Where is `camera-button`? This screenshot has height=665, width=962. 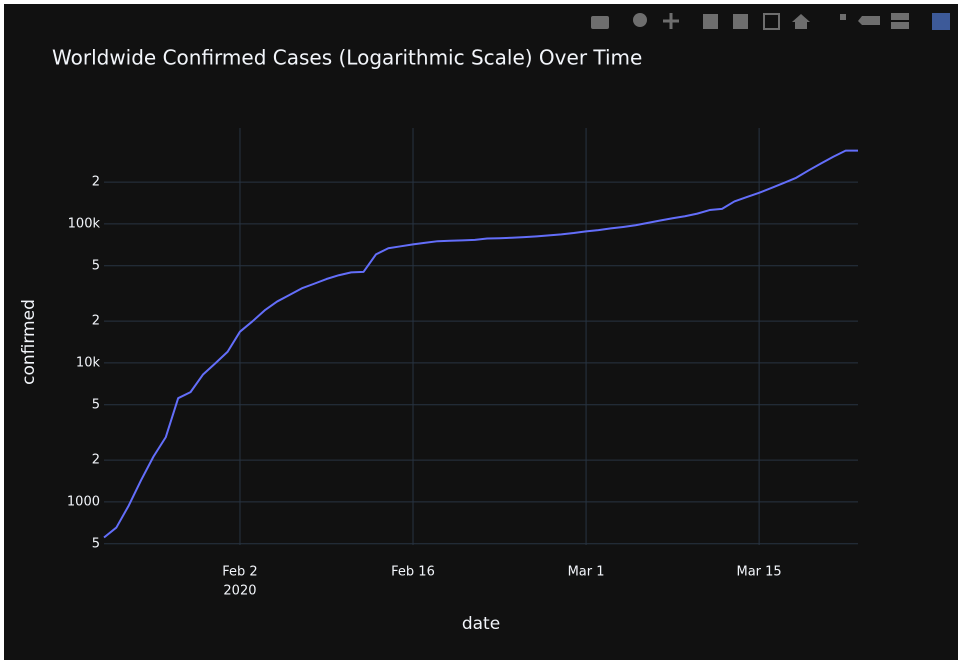 camera-button is located at coordinates (600, 22).